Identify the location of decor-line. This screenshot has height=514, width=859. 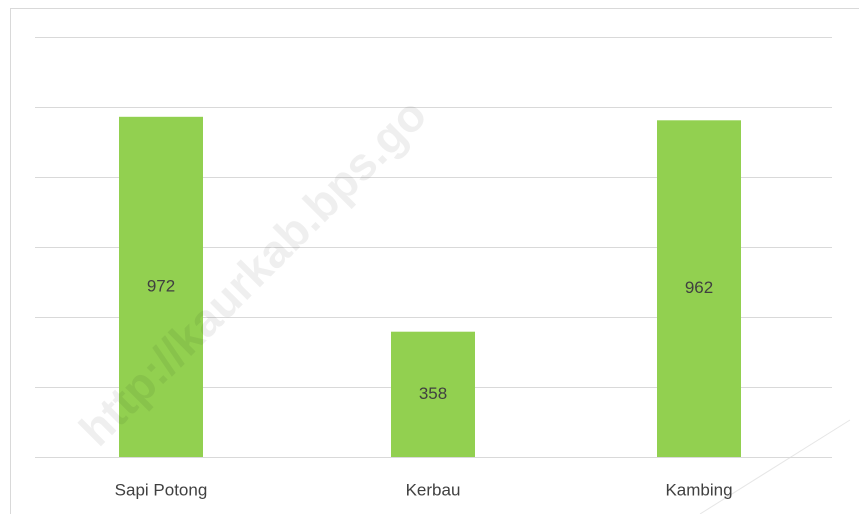
(775, 466).